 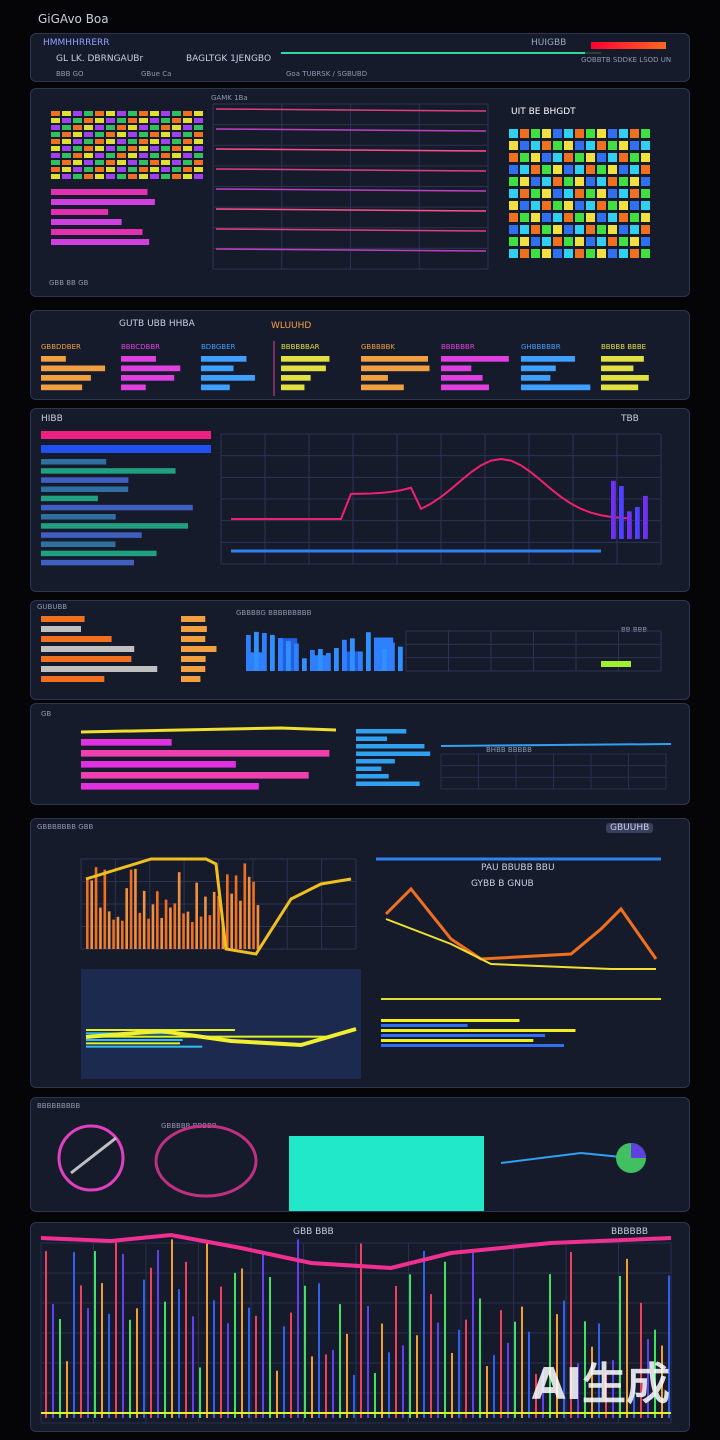 I want to click on progress-fill, so click(x=433, y=53).